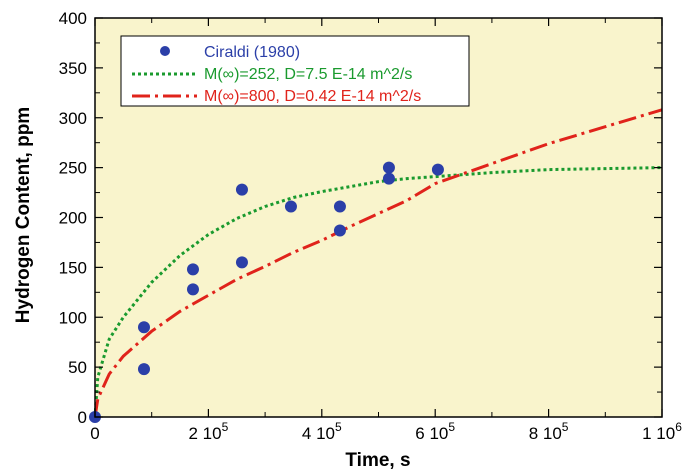 This screenshot has width=695, height=474. What do you see at coordinates (308, 74) in the screenshot?
I see `legend-label-green: M(∞)=252, D=7.5 E-14 m^2/s` at bounding box center [308, 74].